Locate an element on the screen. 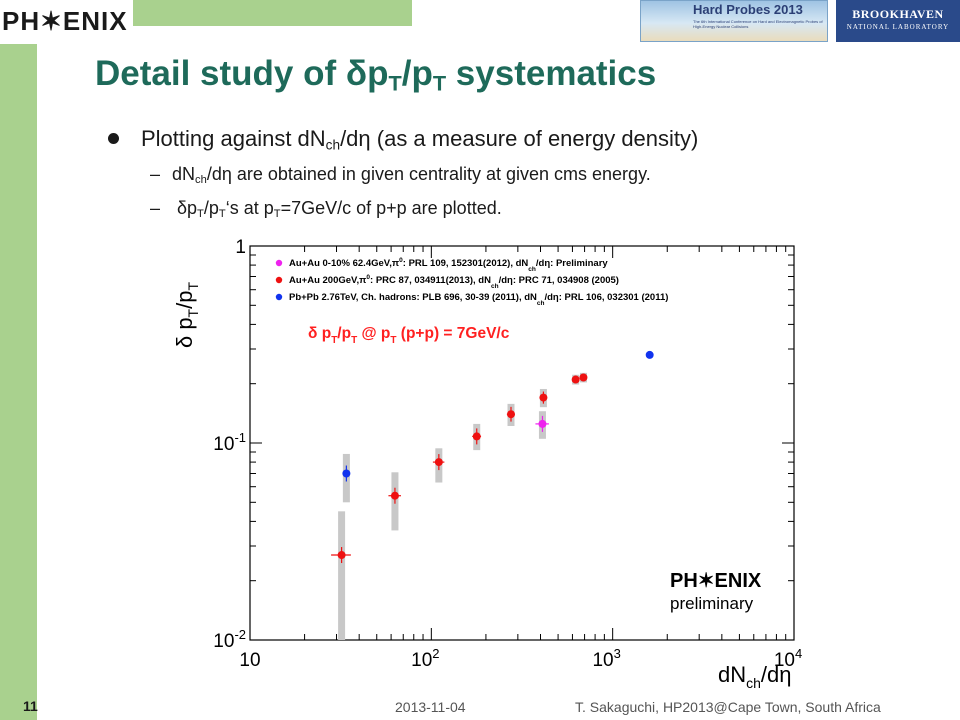 The height and width of the screenshot is (720, 960). conference-name: Hard Probes 2013 is located at coordinates (748, 9).